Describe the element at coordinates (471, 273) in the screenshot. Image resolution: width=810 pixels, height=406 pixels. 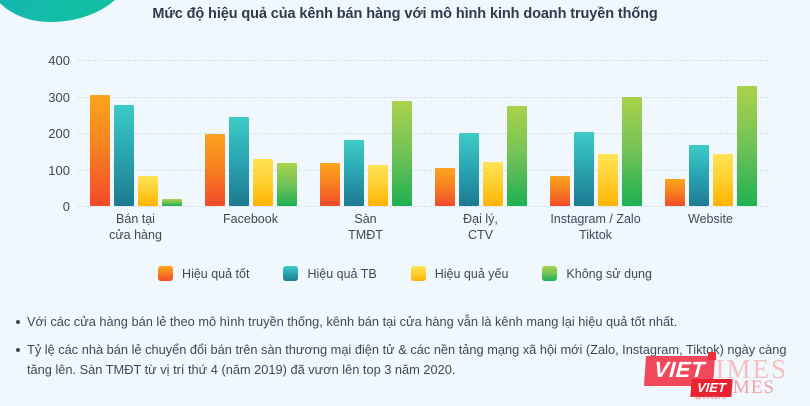
I see `legend-label: Hiệu quả yếu` at that location.